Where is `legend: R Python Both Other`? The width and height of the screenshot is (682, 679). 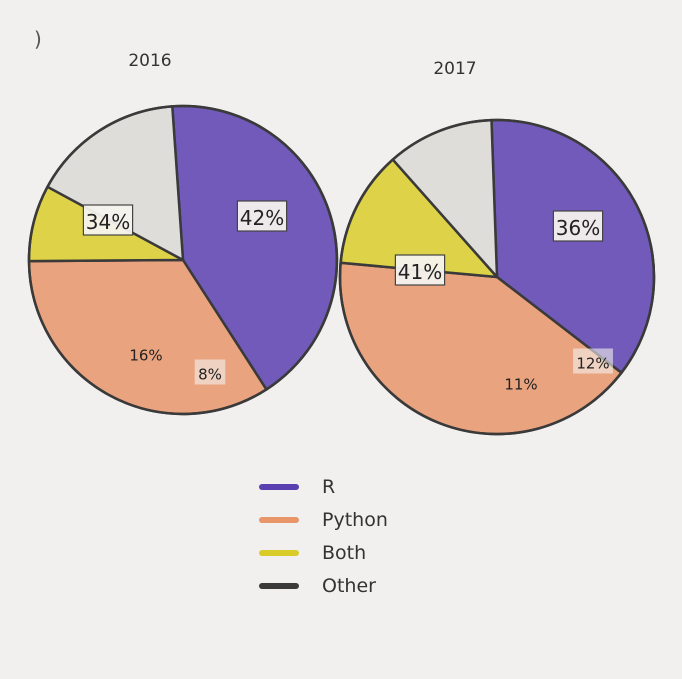 legend: R Python Both Other is located at coordinates (323, 536).